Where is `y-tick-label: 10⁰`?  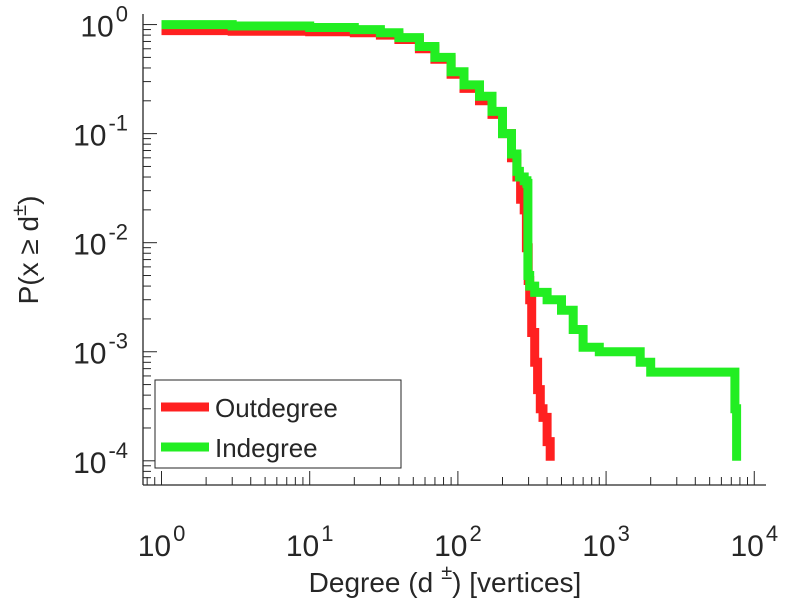 y-tick-label: 10⁰ is located at coordinates (104, 23).